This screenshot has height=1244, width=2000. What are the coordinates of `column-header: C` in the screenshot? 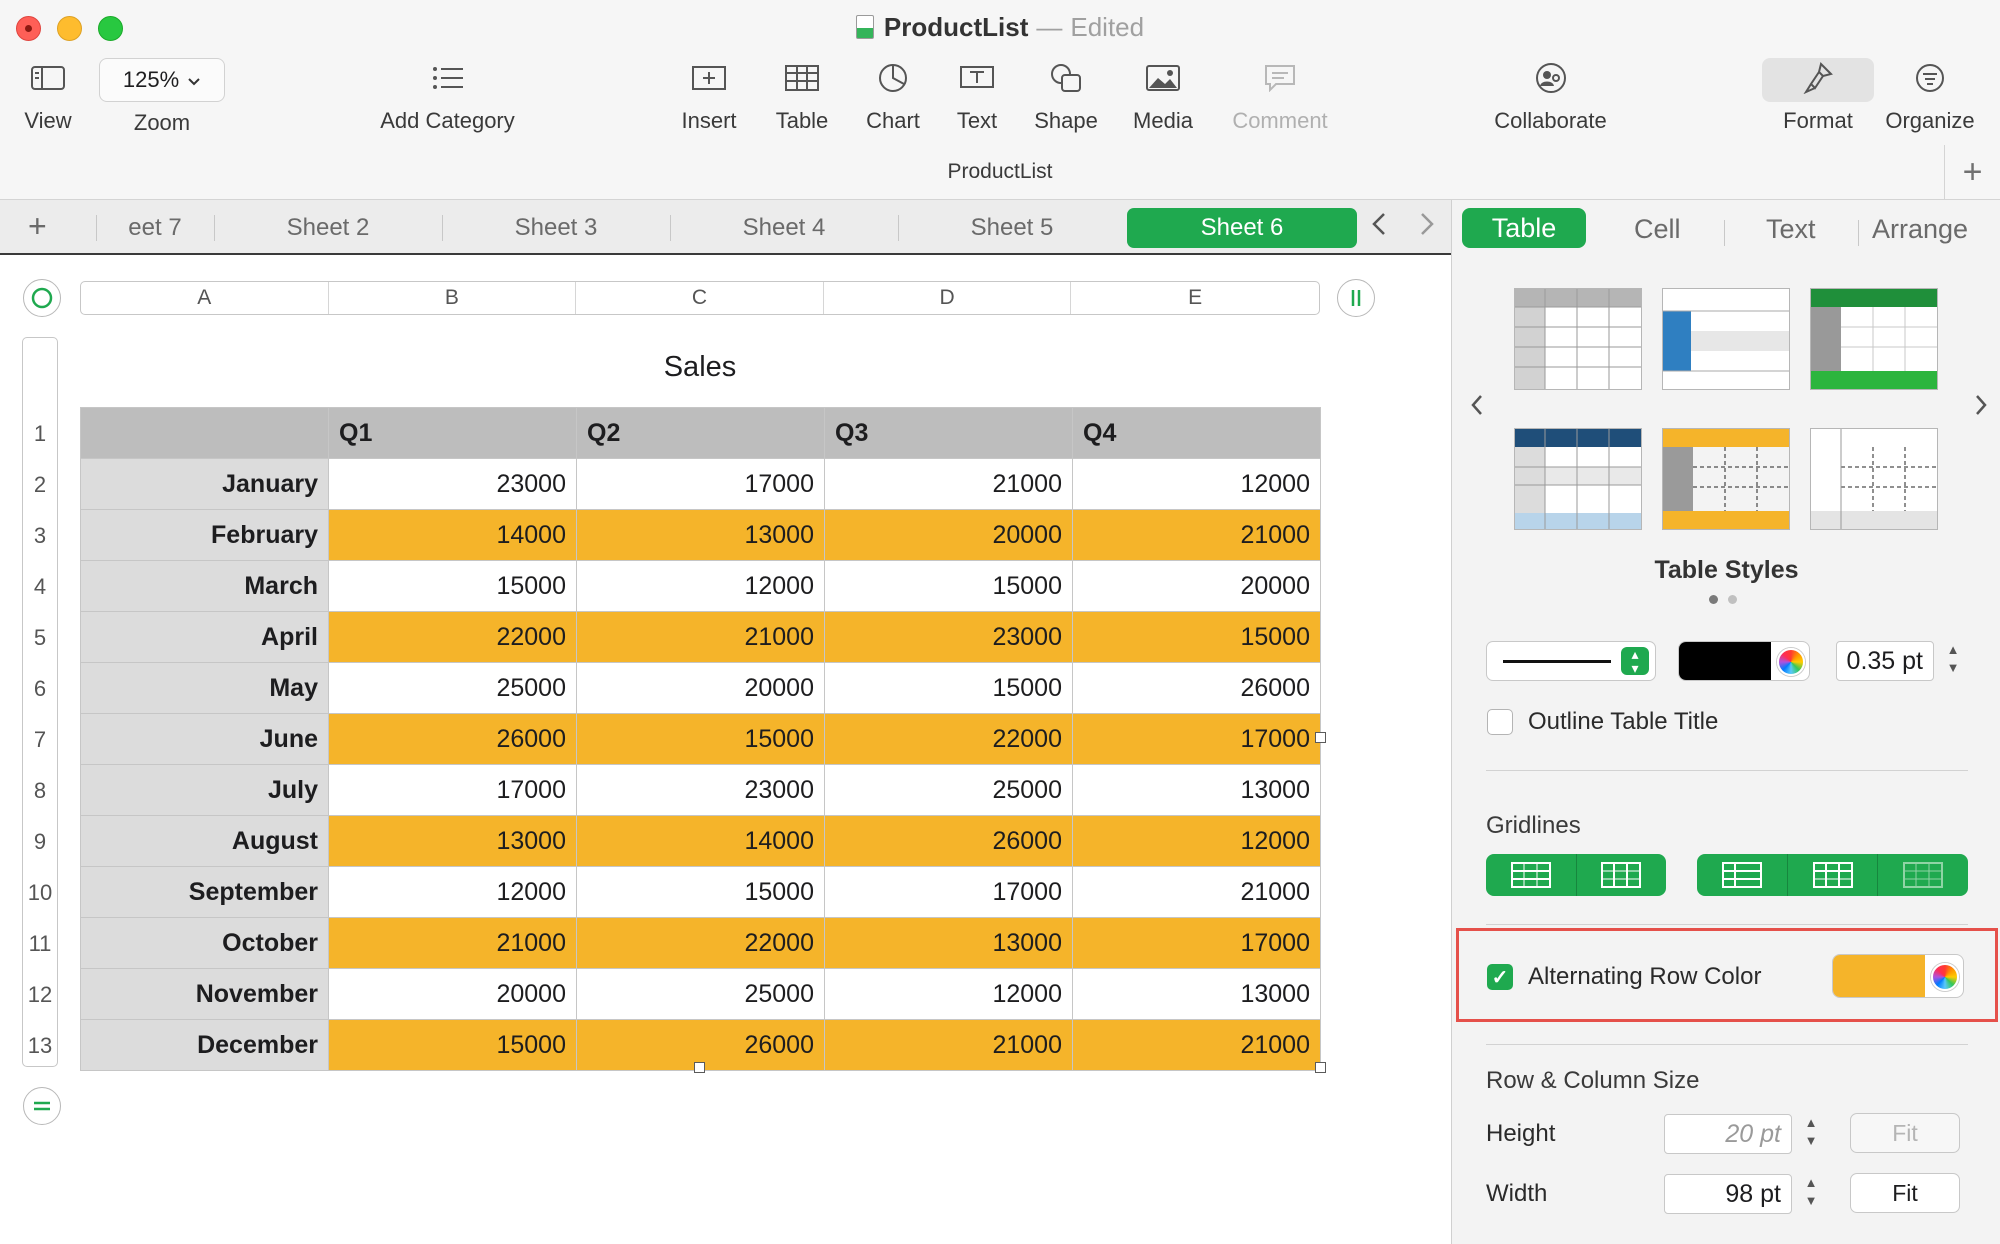 It's located at (700, 298).